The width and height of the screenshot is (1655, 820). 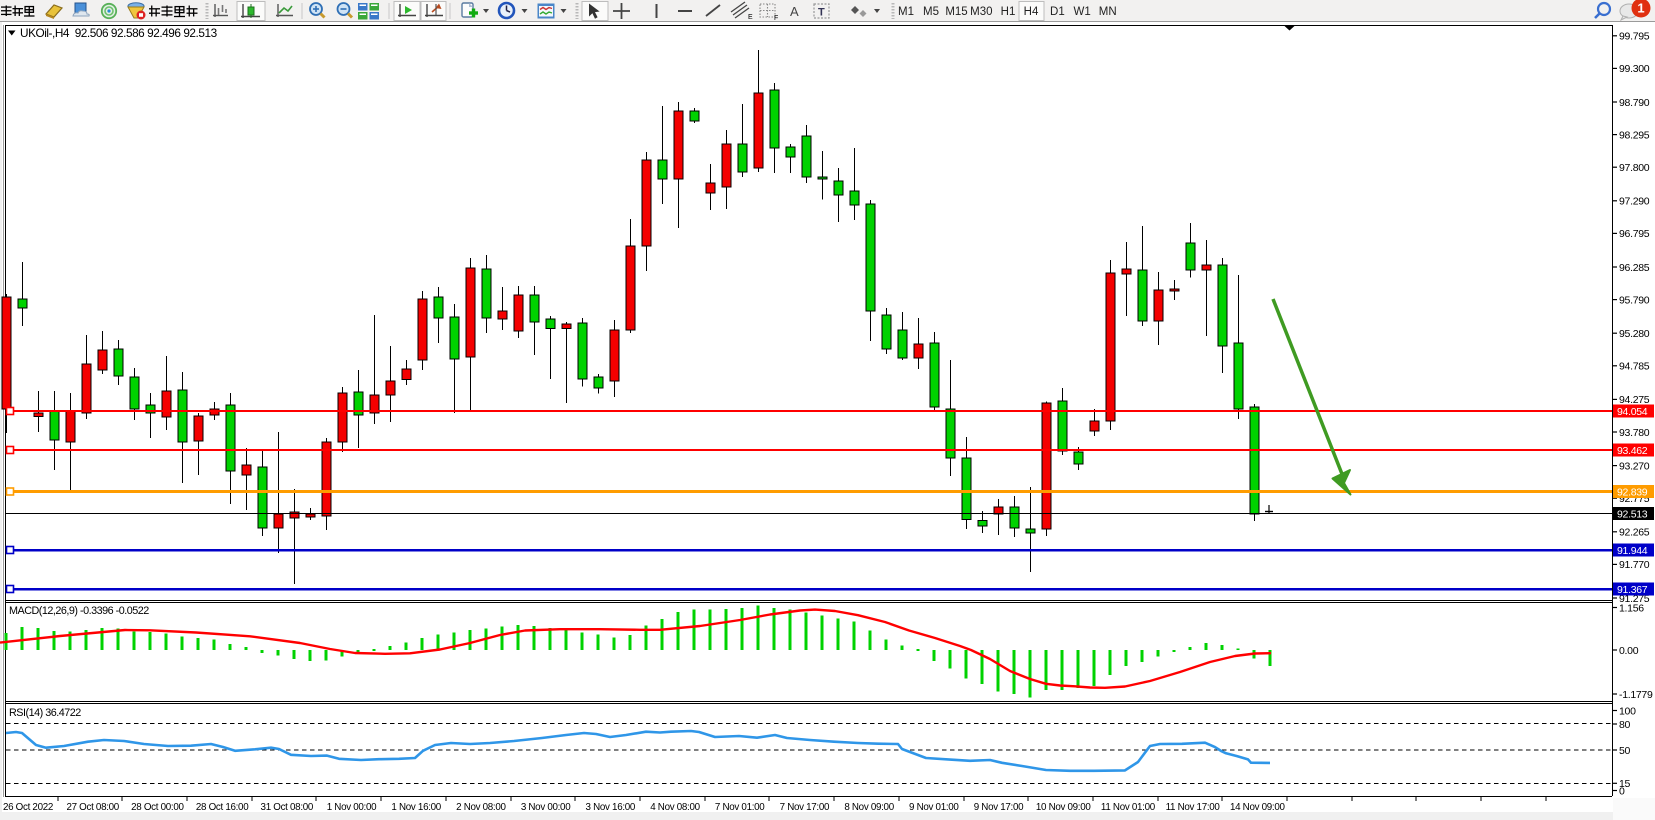 What do you see at coordinates (1634, 367) in the screenshot?
I see `svg-text: 94.785` at bounding box center [1634, 367].